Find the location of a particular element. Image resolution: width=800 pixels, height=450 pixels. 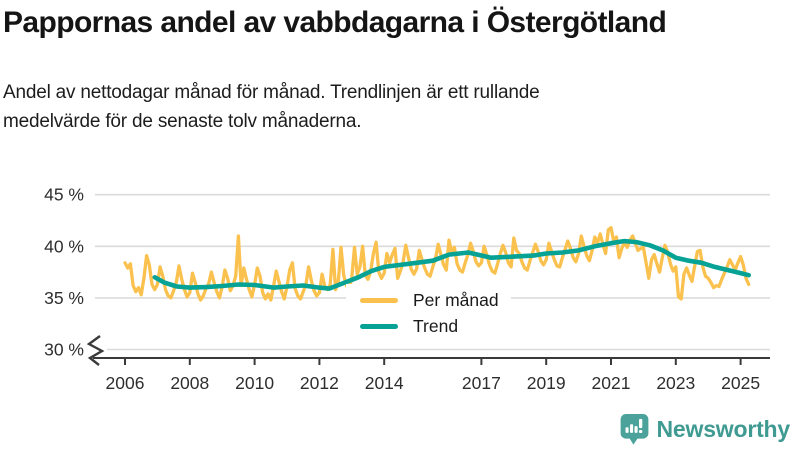

brand-name: Newsworthy is located at coordinates (723, 429).